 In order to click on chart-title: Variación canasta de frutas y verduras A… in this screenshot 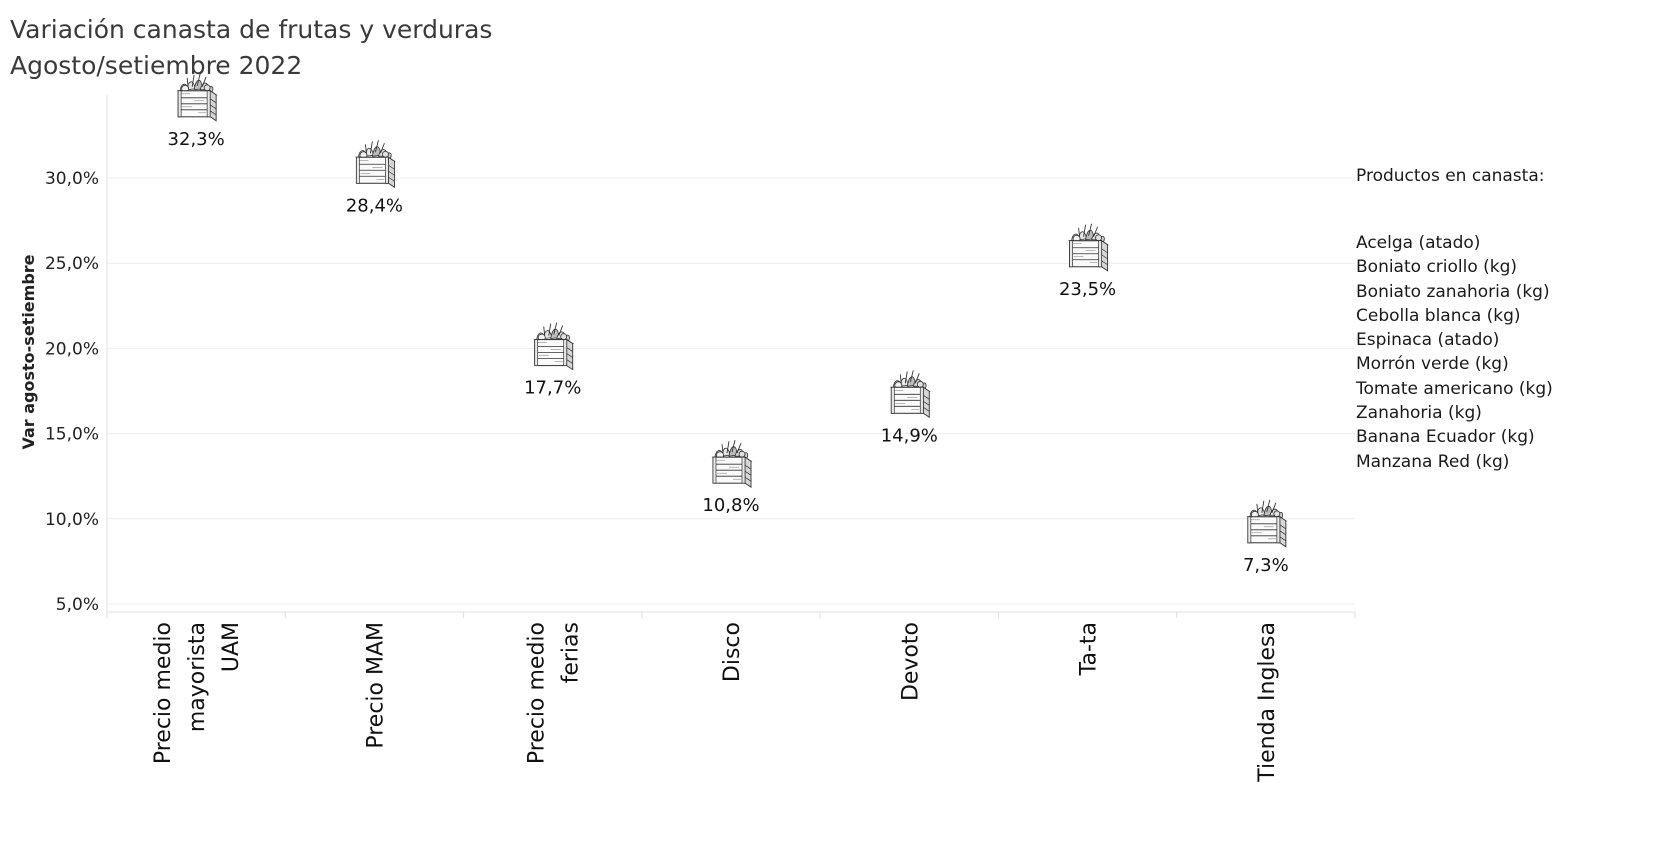, I will do `click(251, 48)`.